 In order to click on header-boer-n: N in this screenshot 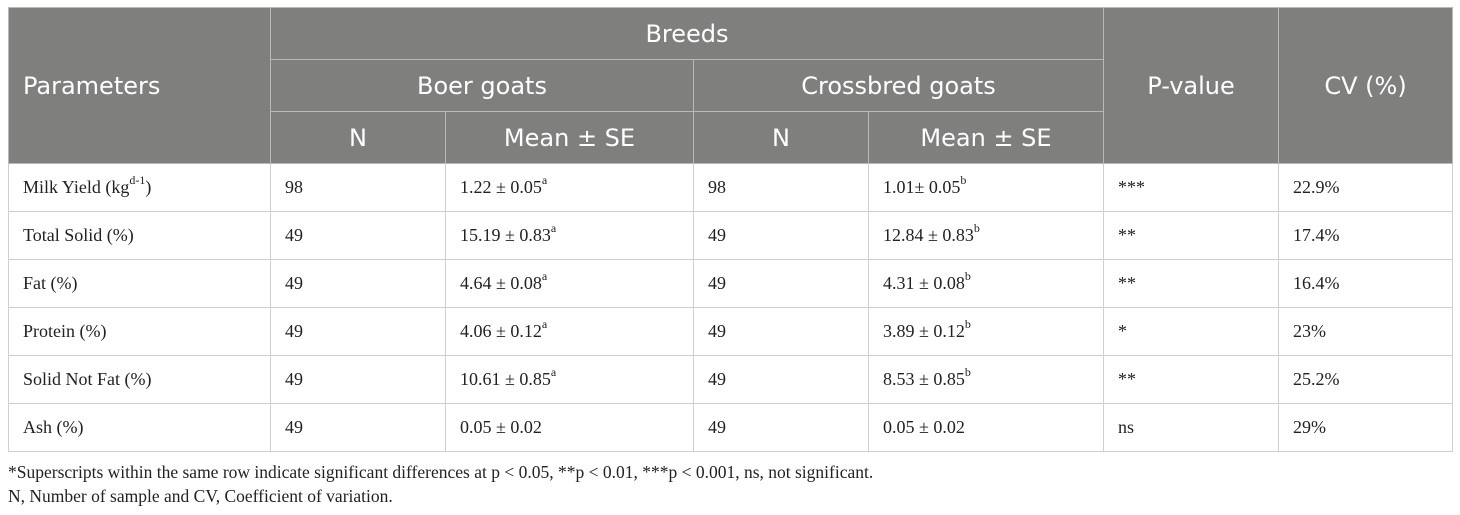, I will do `click(358, 137)`.